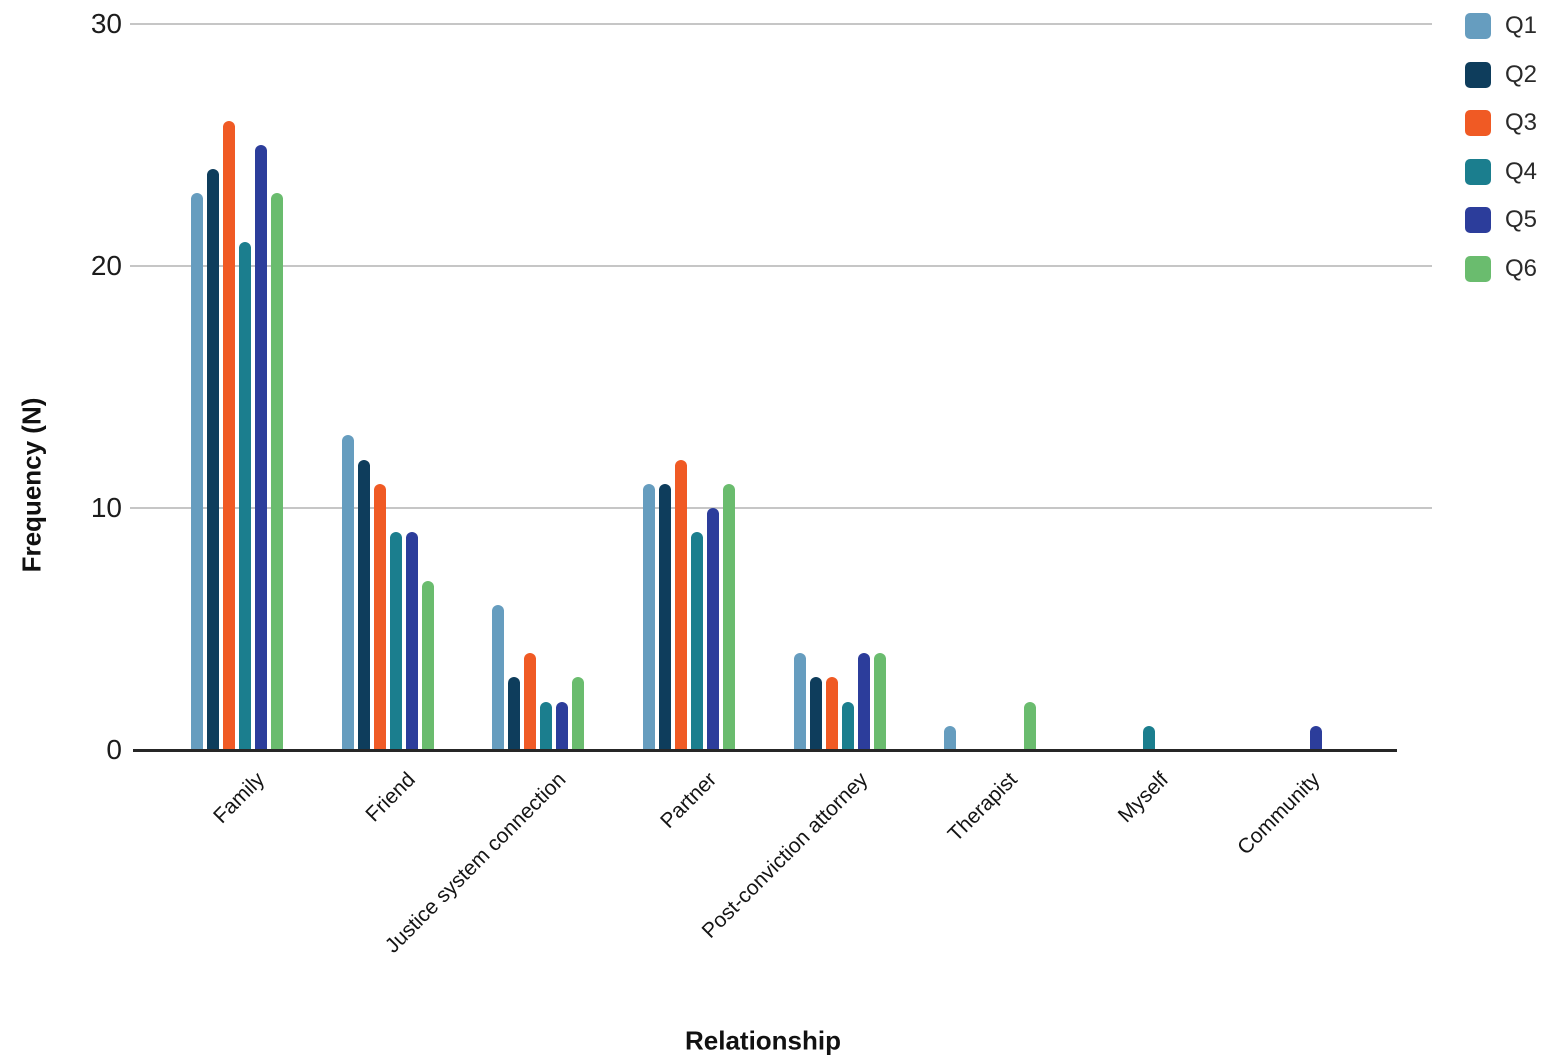 The height and width of the screenshot is (1064, 1547). Describe the element at coordinates (1501, 123) in the screenshot. I see `legend-item-q3: Q3` at that location.